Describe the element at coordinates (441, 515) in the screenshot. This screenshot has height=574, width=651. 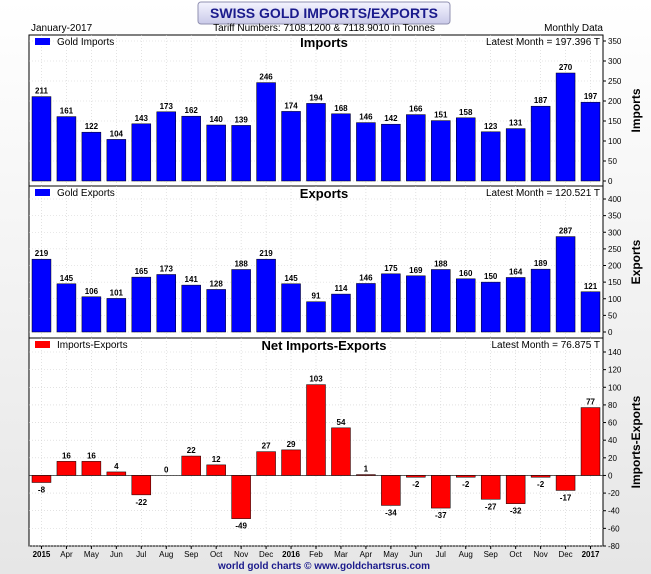
I see `bar-value-label: -37` at that location.